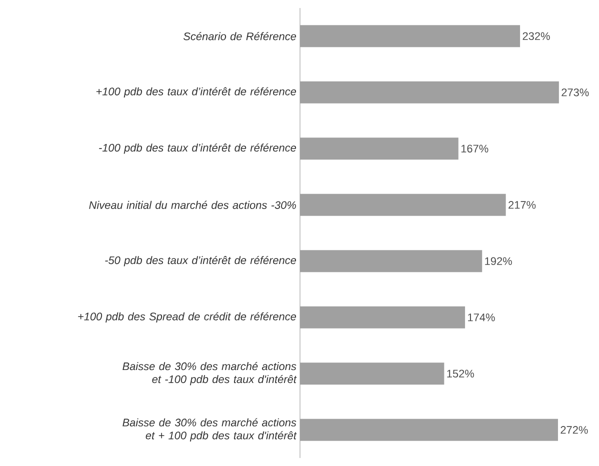  I want to click on data-label: 217%, so click(522, 205).